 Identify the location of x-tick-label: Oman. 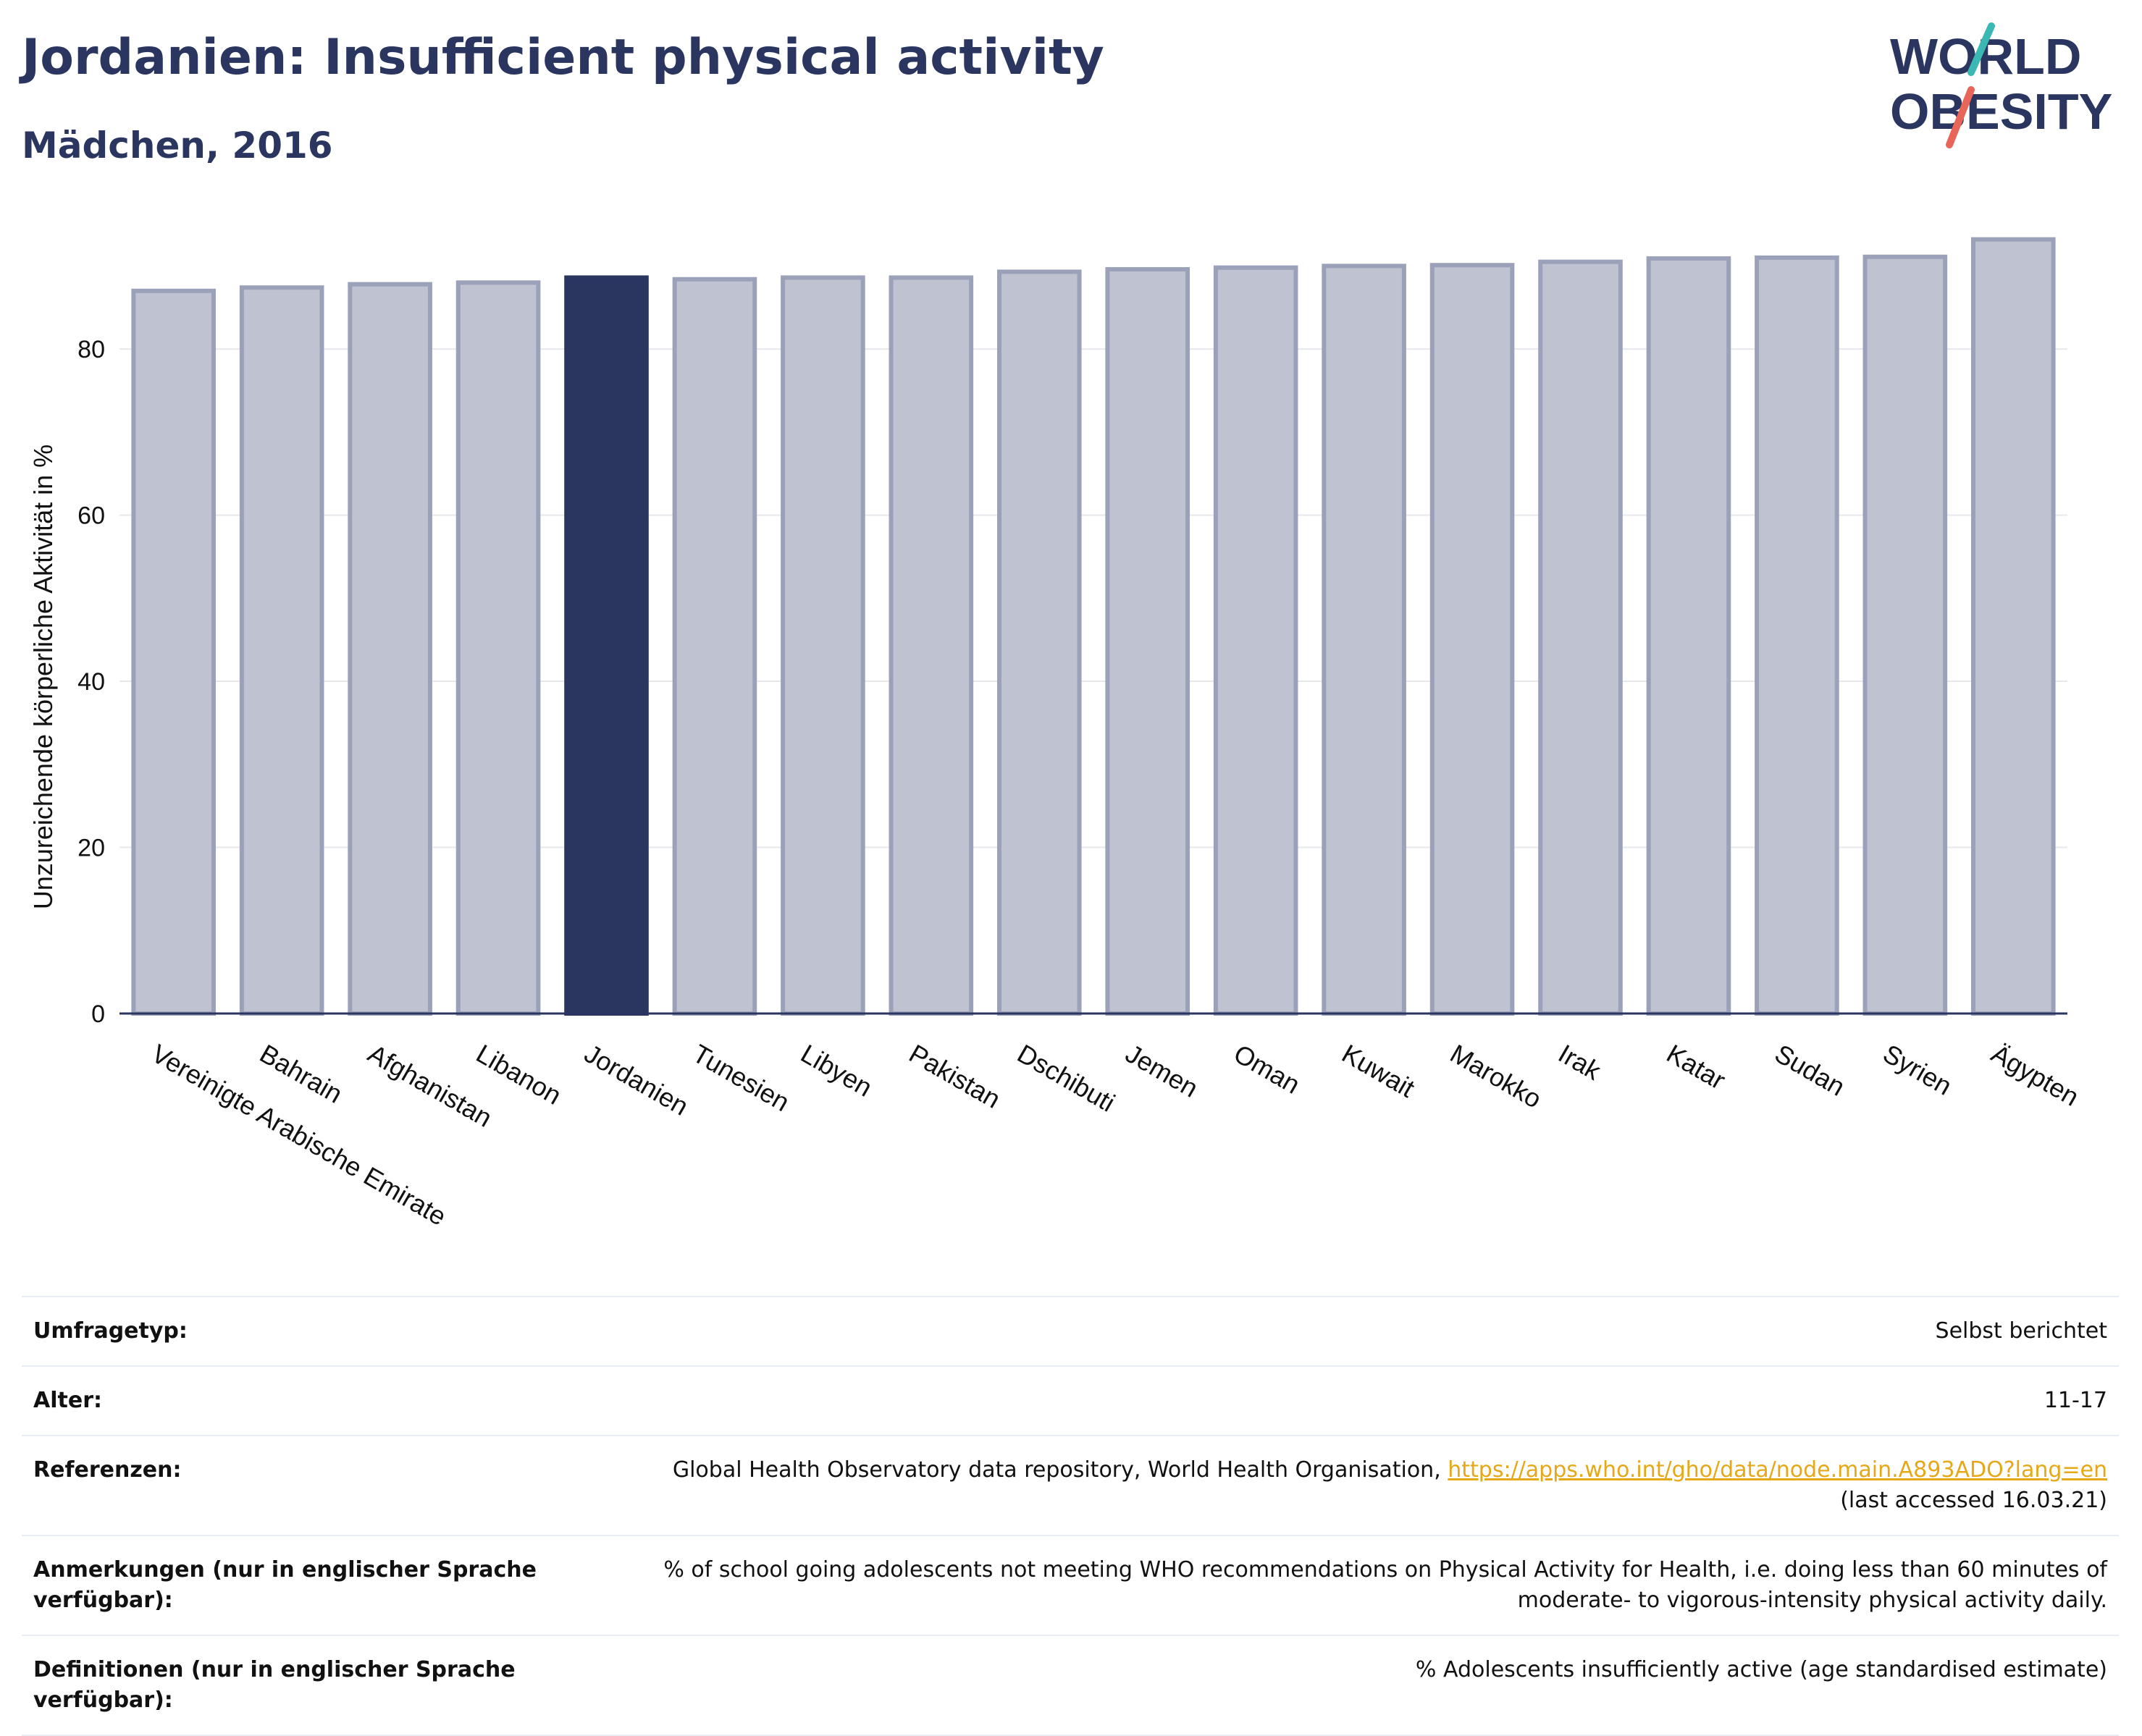
(1267, 1069).